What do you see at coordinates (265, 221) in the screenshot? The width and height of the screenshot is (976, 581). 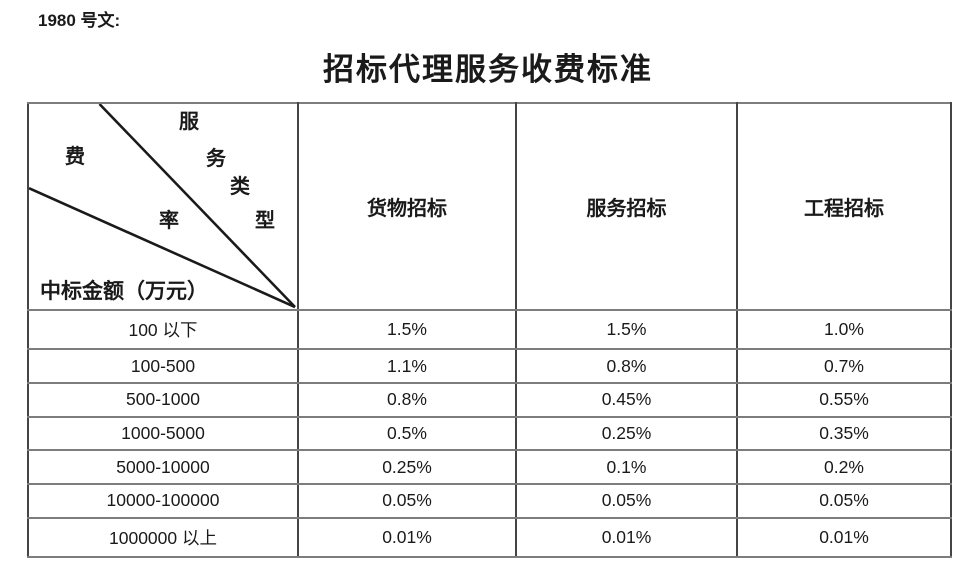 I see `corner-service-type-char: 型` at bounding box center [265, 221].